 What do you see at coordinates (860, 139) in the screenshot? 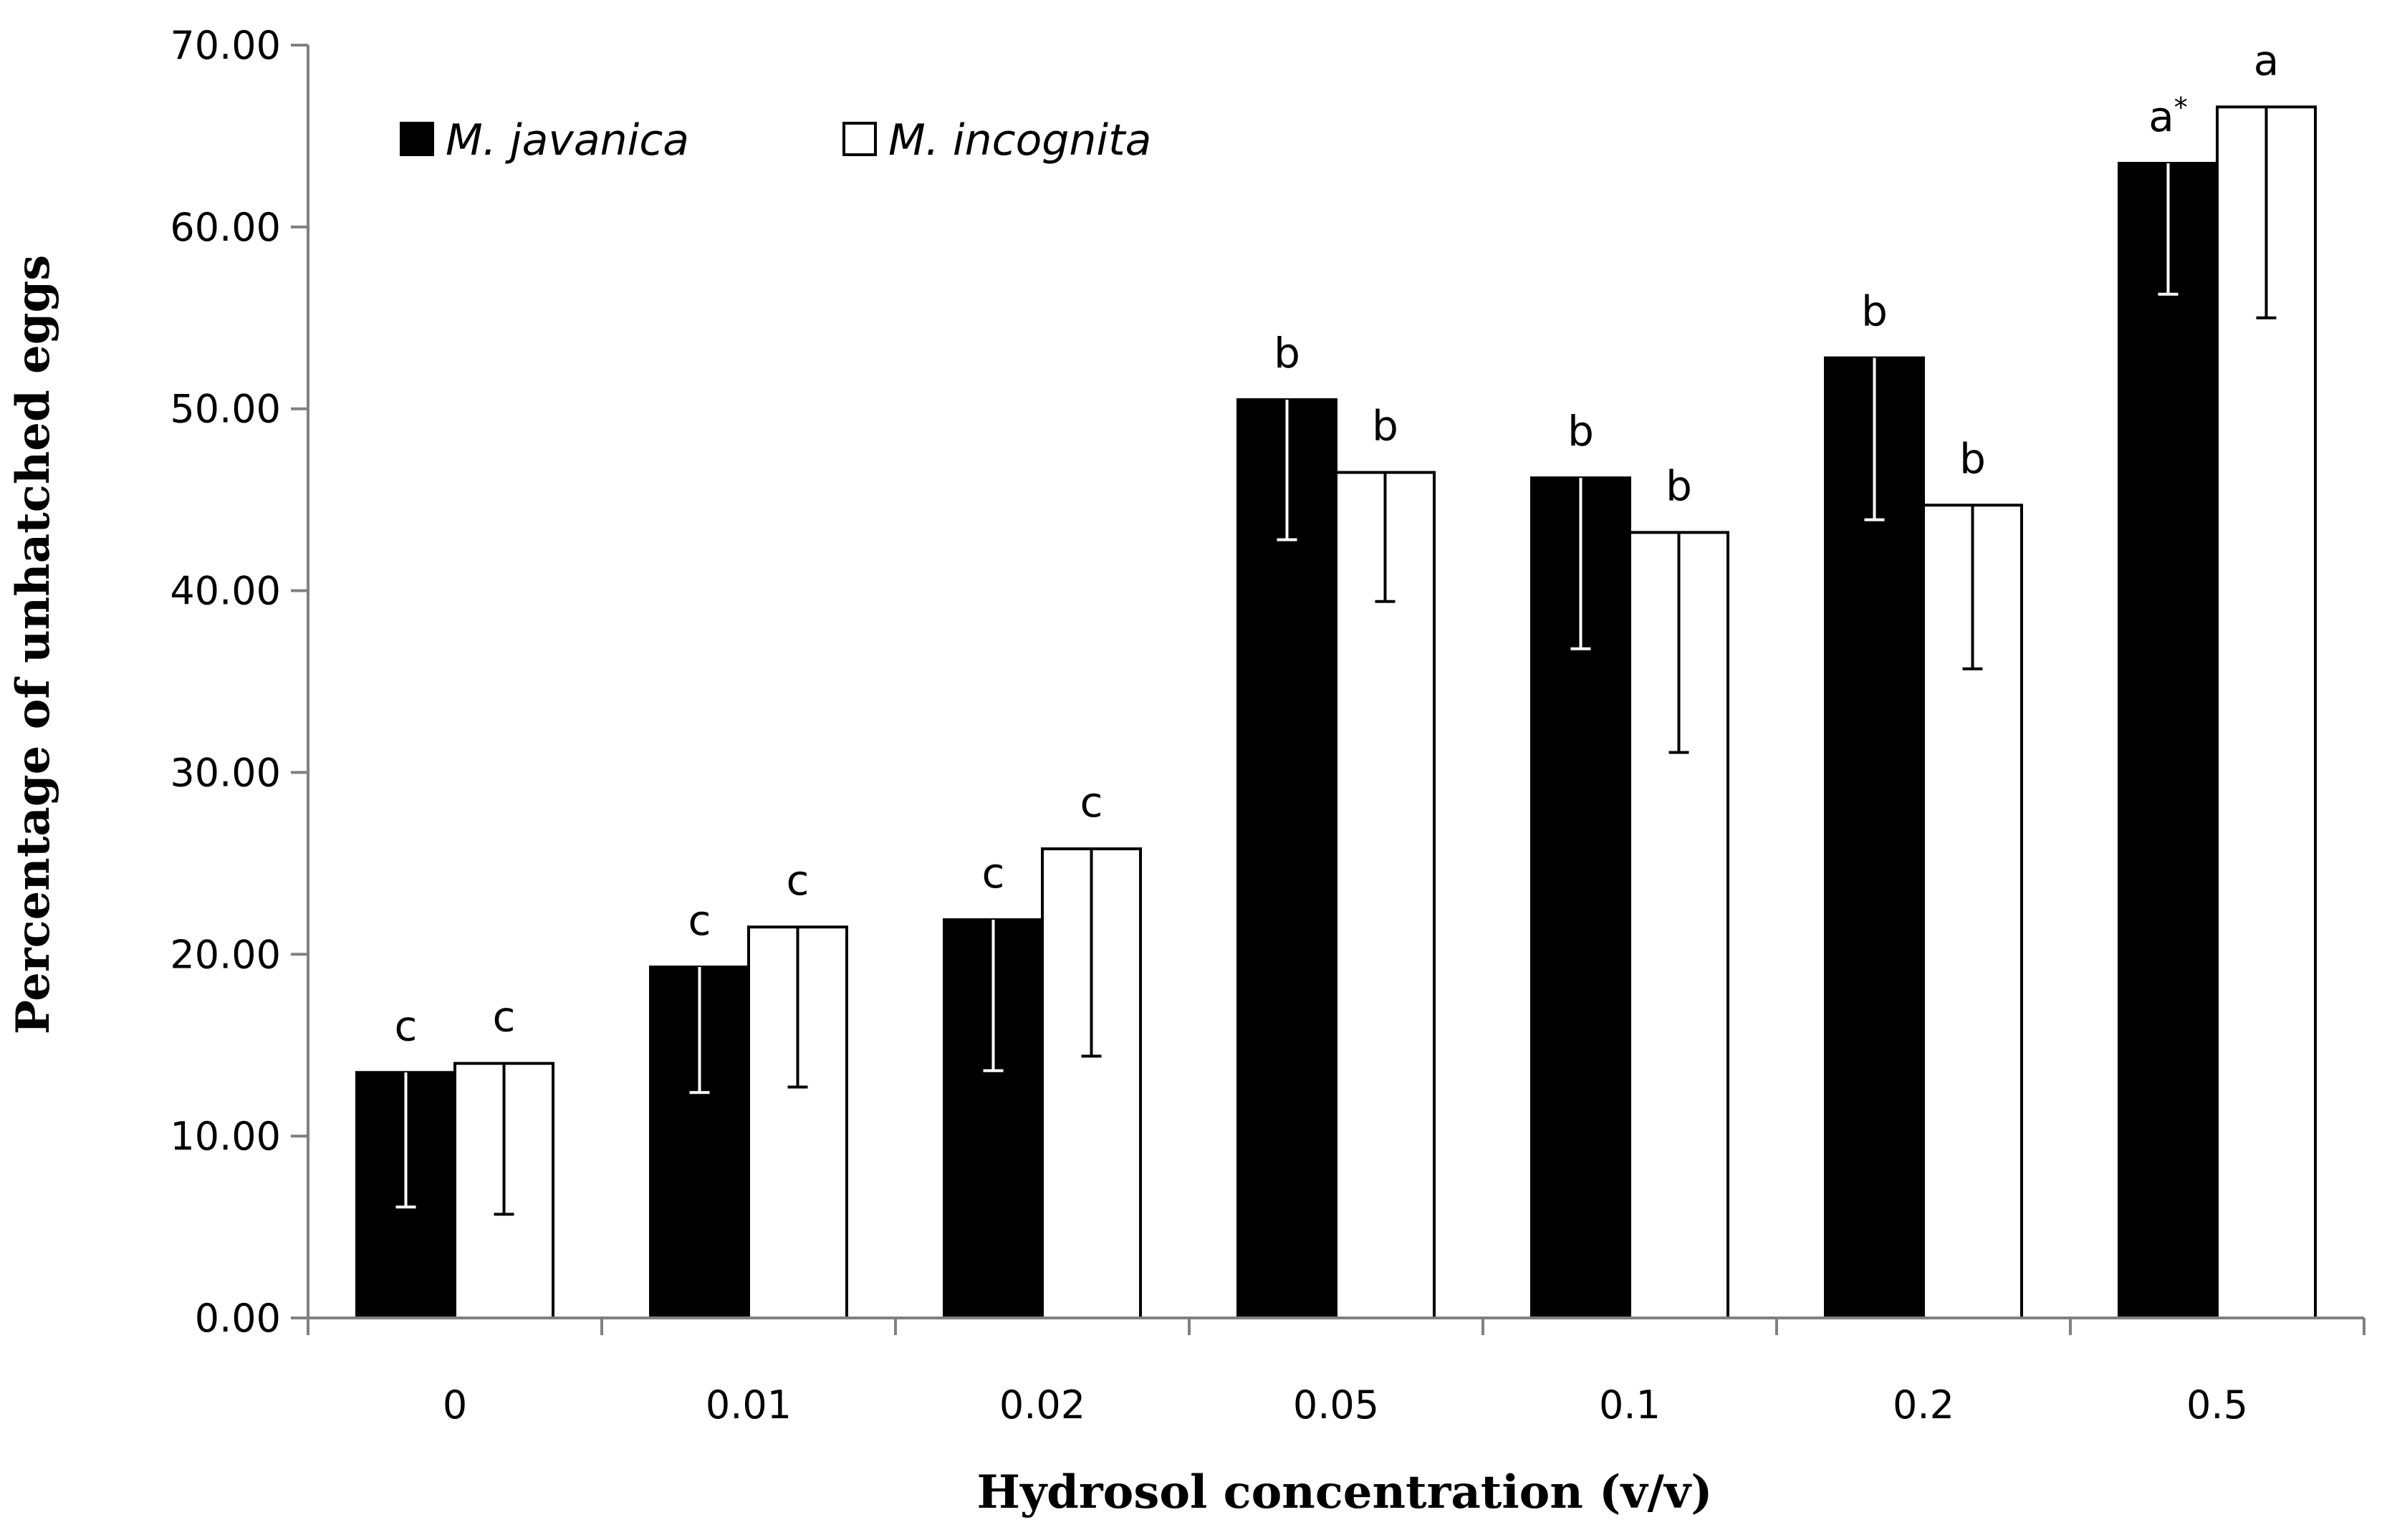
I see `legend-swatch-m-incognita` at bounding box center [860, 139].